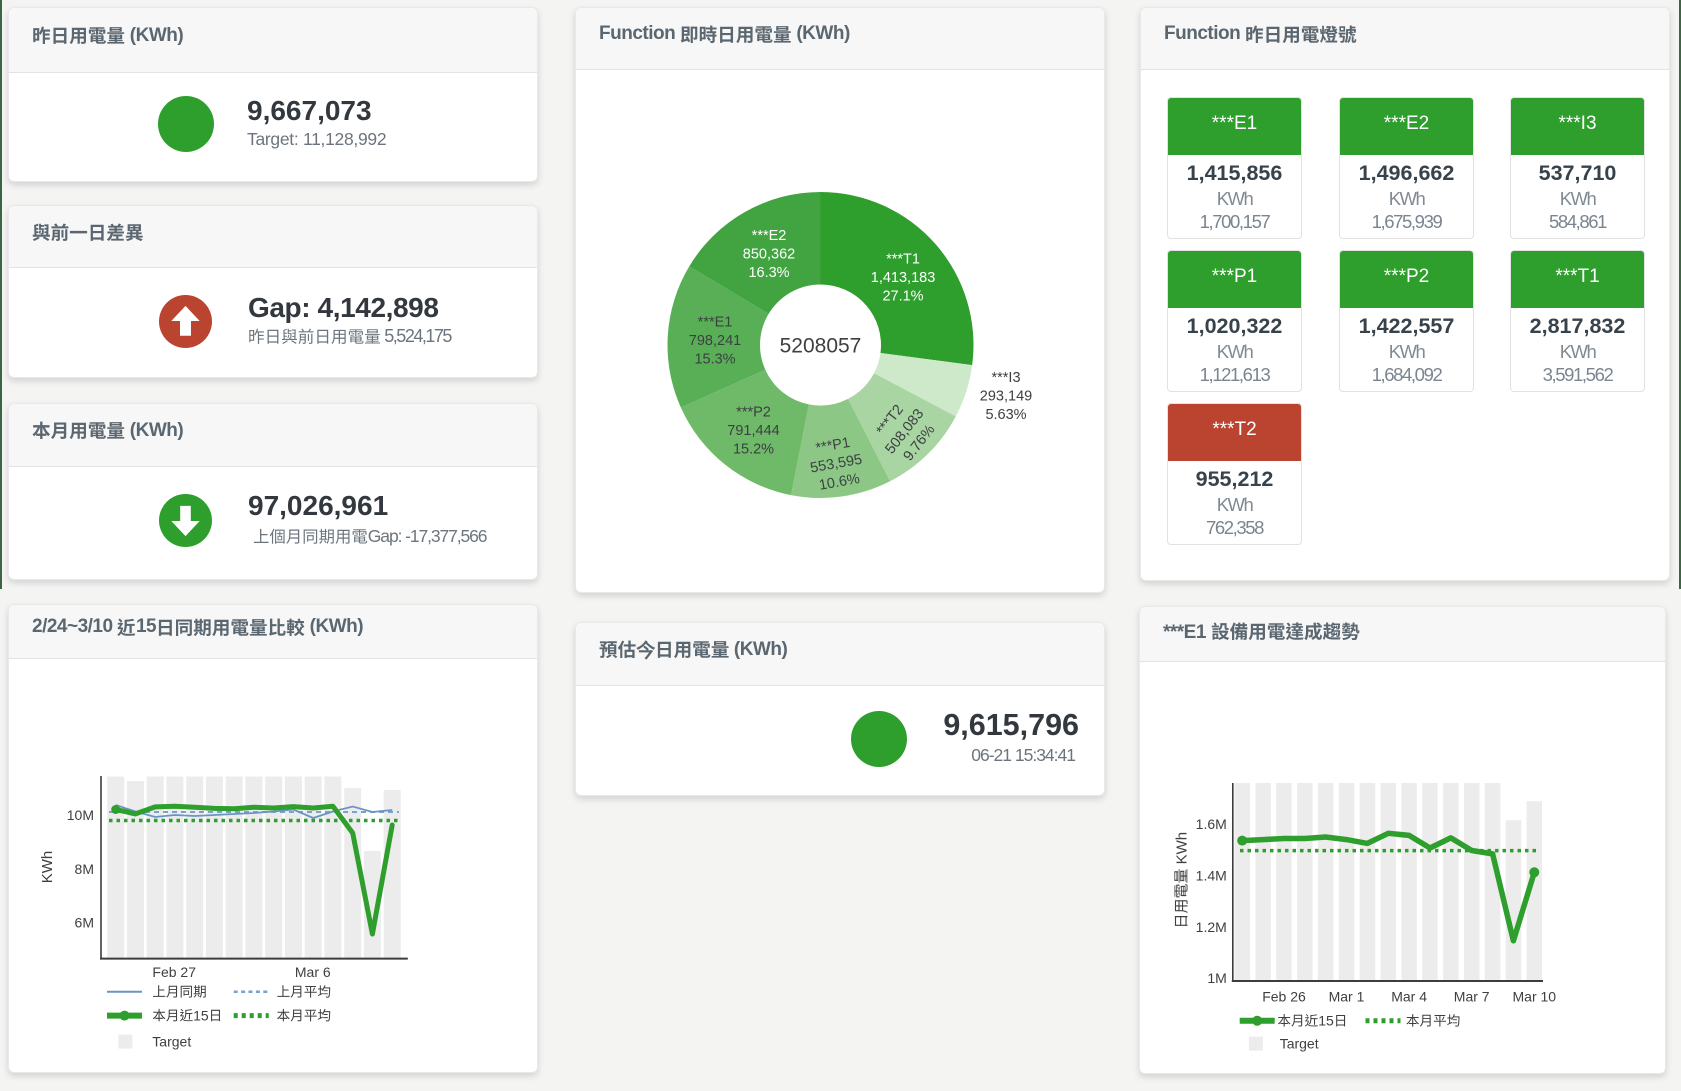  Describe the element at coordinates (1472, 996) in the screenshot. I see `svg-text: Mar 7` at that location.